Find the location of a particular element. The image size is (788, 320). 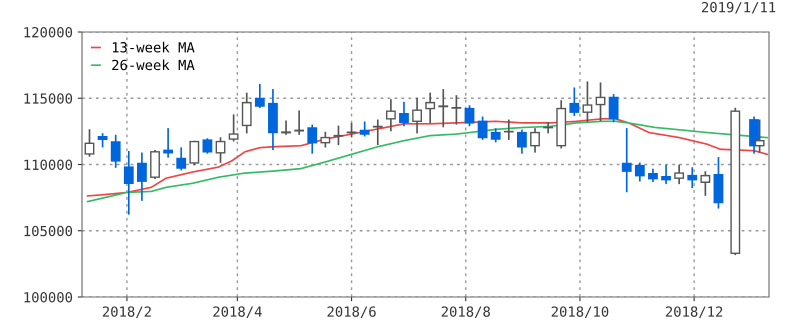

x-tick-label: 2018/4 is located at coordinates (237, 312).